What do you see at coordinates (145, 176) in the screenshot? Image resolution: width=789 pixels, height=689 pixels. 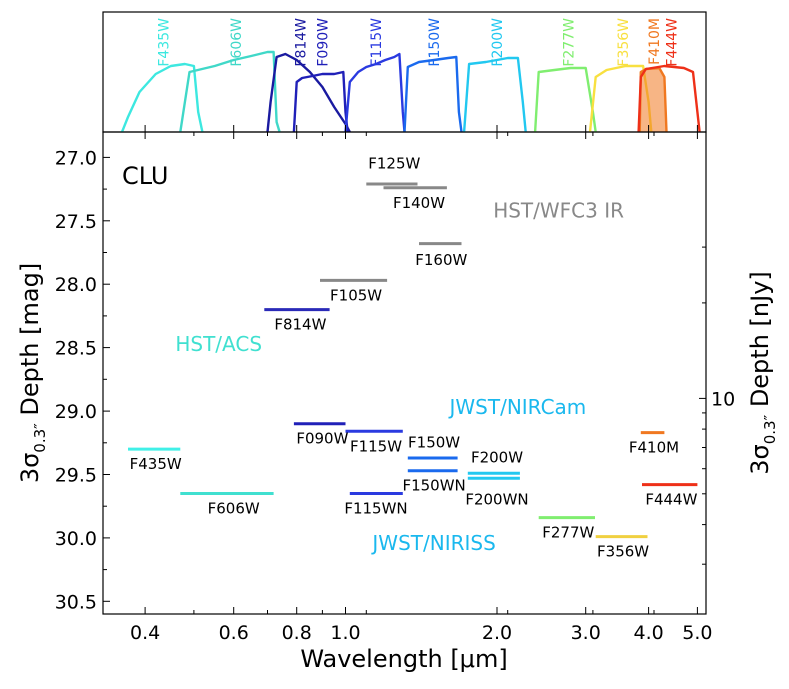 I see `panel-title: CLU` at bounding box center [145, 176].